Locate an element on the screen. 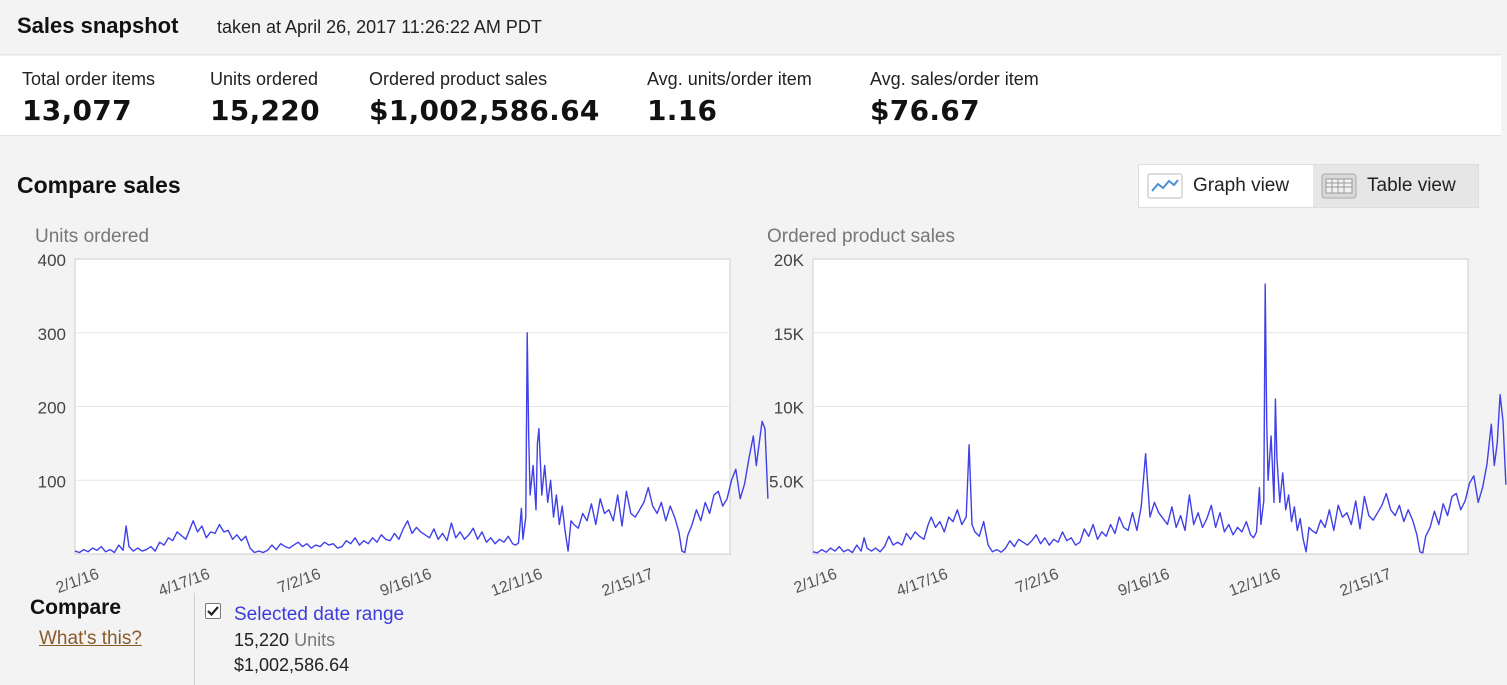 The width and height of the screenshot is (1507, 685). metric-label: Units ordered is located at coordinates (264, 79).